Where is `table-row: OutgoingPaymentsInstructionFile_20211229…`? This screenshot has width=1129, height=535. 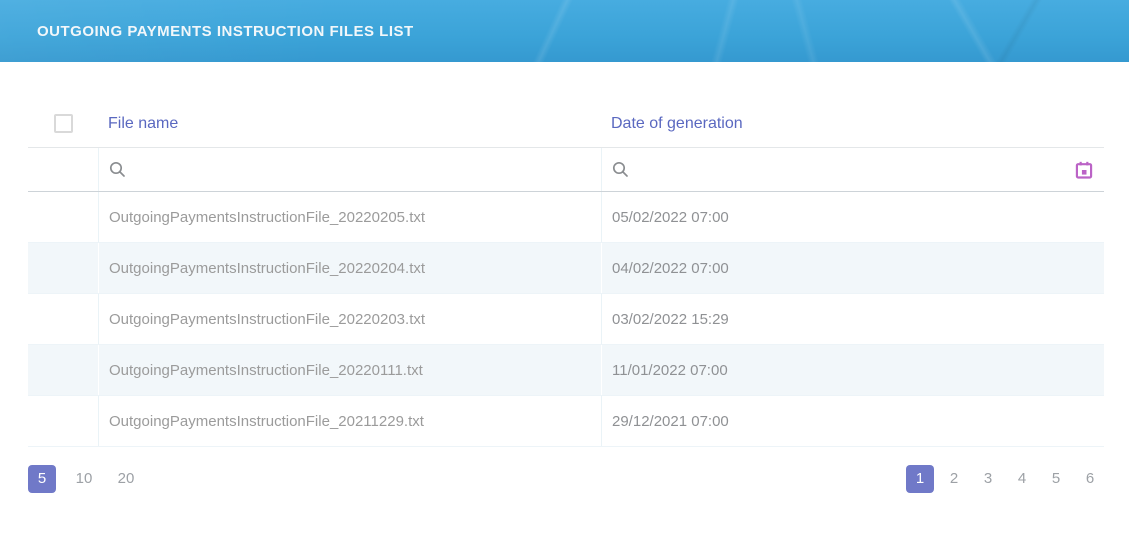 table-row: OutgoingPaymentsInstructionFile_20211229… is located at coordinates (566, 421).